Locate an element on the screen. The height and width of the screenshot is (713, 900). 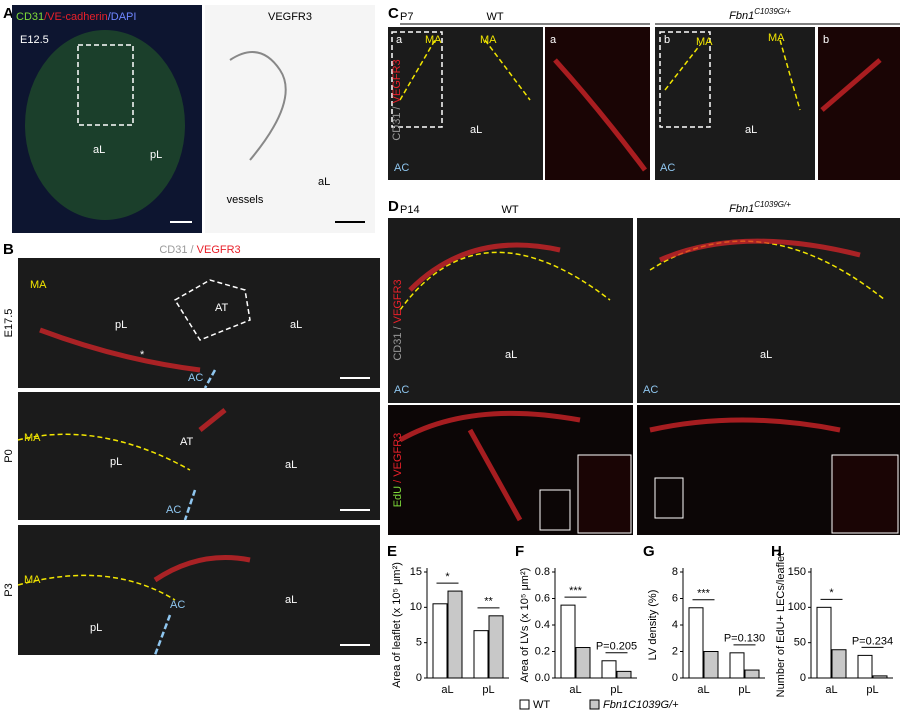
y-tick-label: 0.6 is located at coordinates (542, 598).